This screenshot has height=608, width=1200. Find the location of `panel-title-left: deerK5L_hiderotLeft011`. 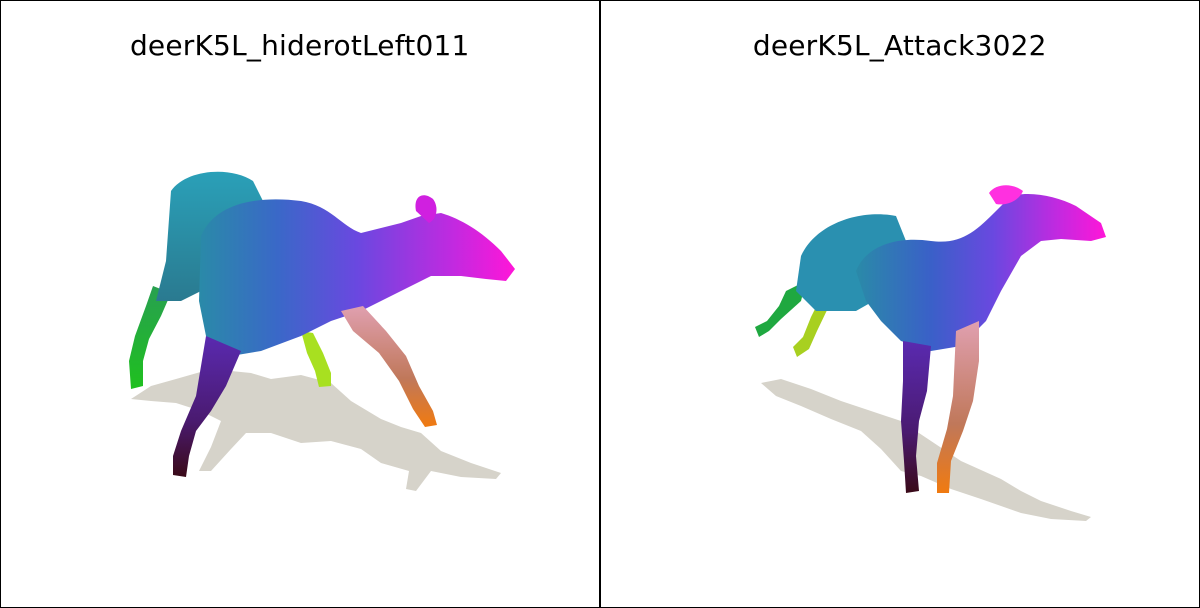

panel-title-left: deerK5L_hiderotLeft011 is located at coordinates (299, 45).